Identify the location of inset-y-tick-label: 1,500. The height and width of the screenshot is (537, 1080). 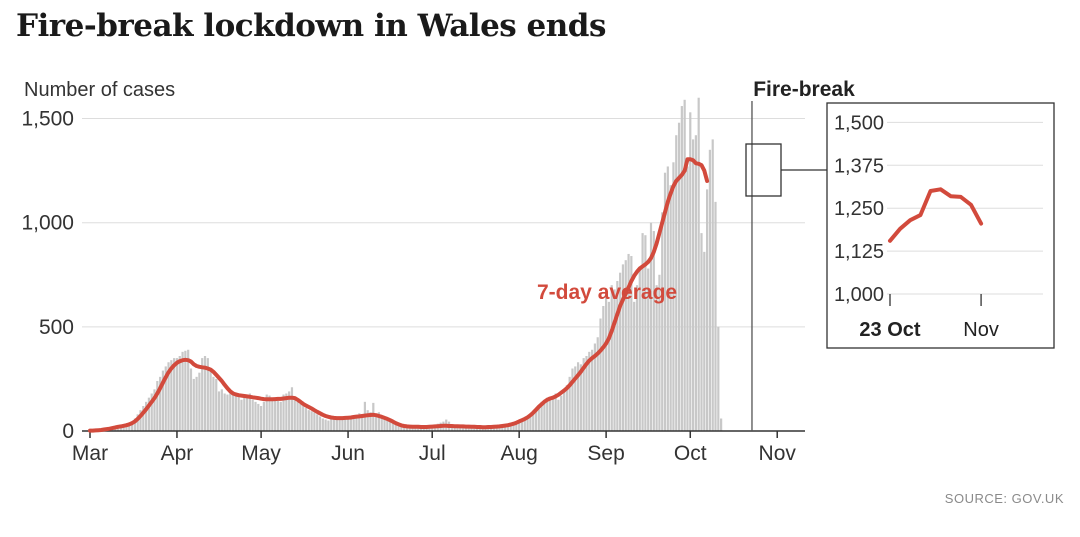
(859, 123).